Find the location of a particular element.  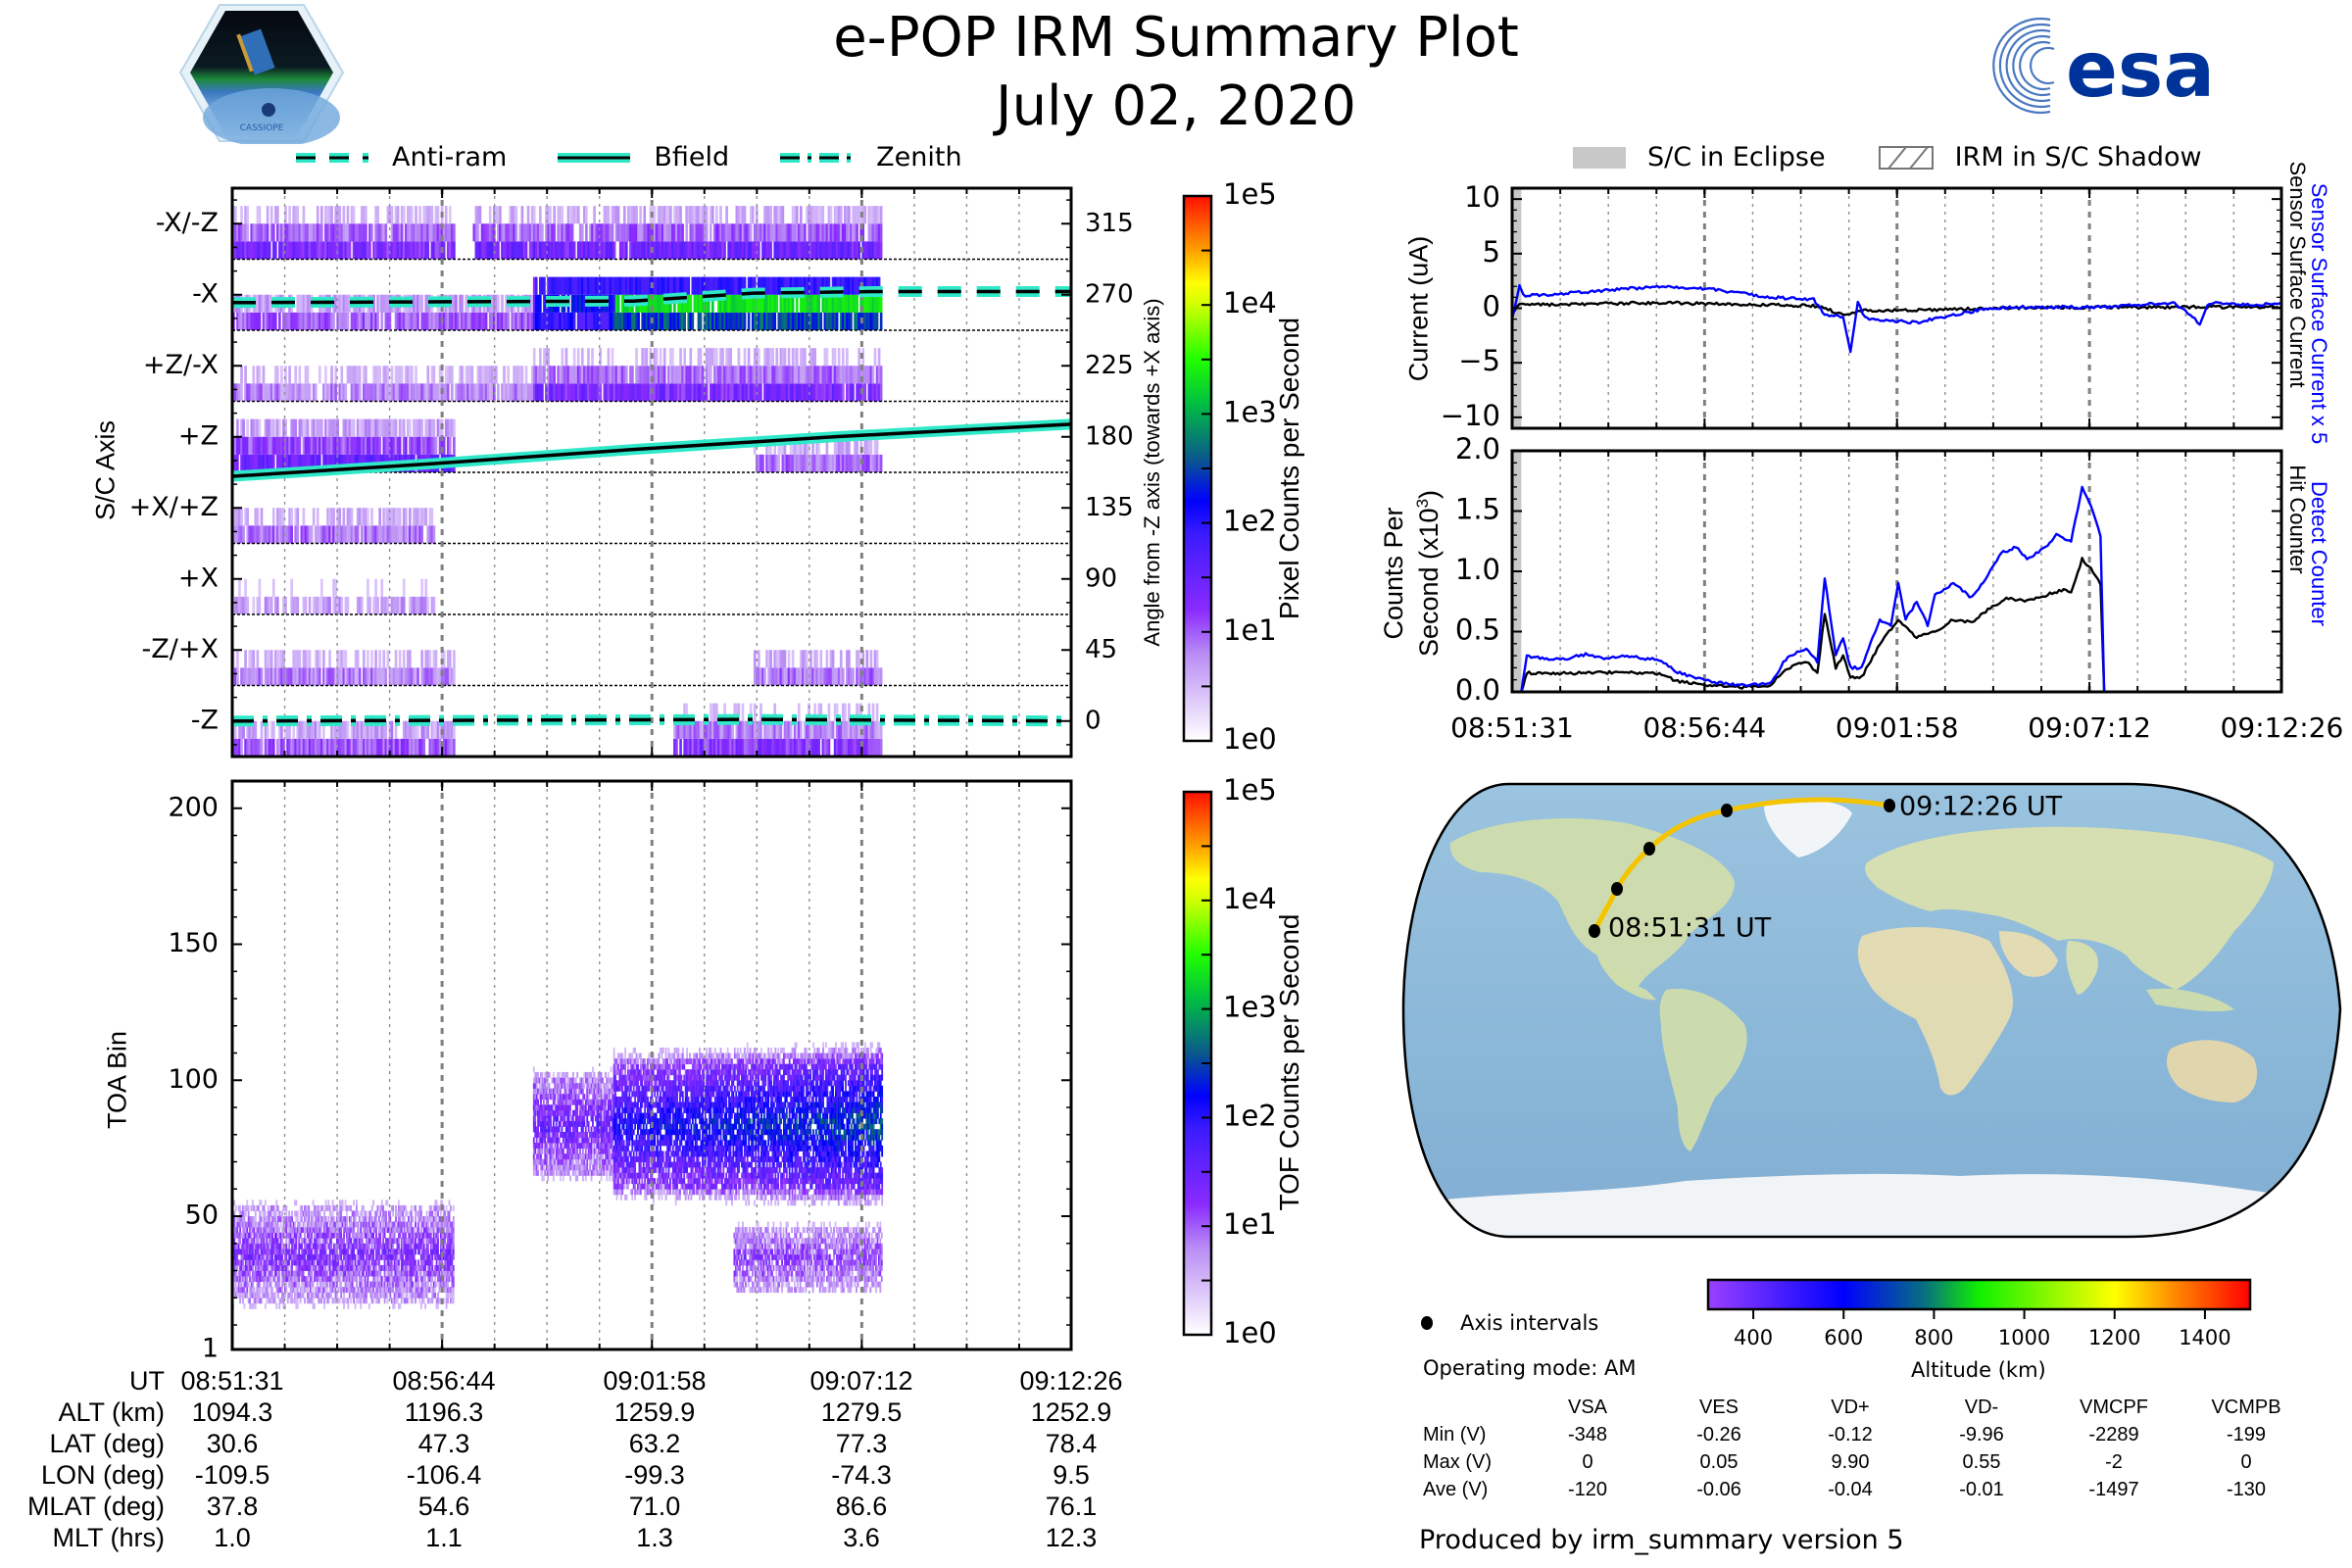

y-category-label: +X is located at coordinates (198, 578).